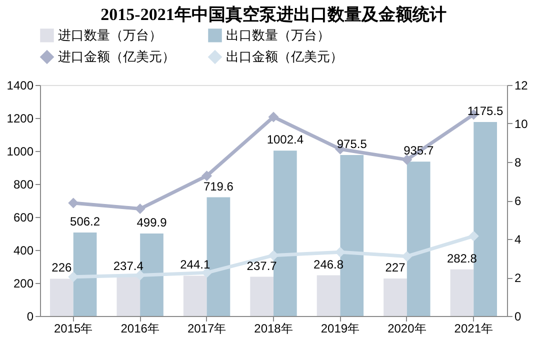  What do you see at coordinates (262, 265) in the screenshot?
I see `data-label: 237.7` at bounding box center [262, 265].